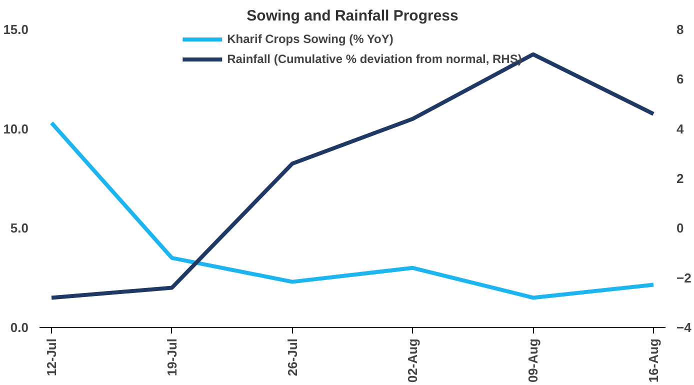 The height and width of the screenshot is (385, 694). What do you see at coordinates (16, 29) in the screenshot?
I see `y-tick-label: 15.0` at bounding box center [16, 29].